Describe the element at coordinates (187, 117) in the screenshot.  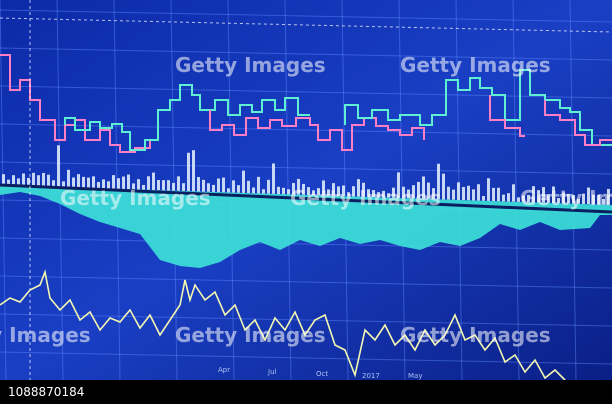
I see `price-line-up` at that location.